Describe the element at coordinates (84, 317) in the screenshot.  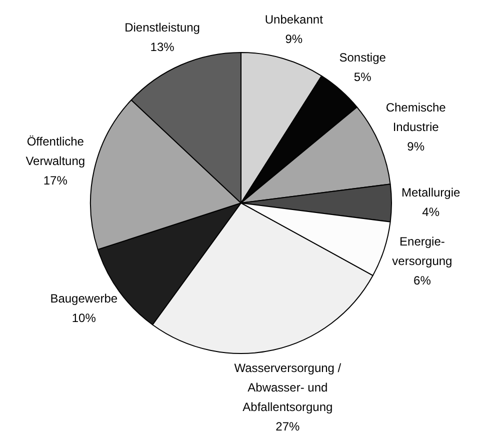
I see `data-label: 10%` at that location.